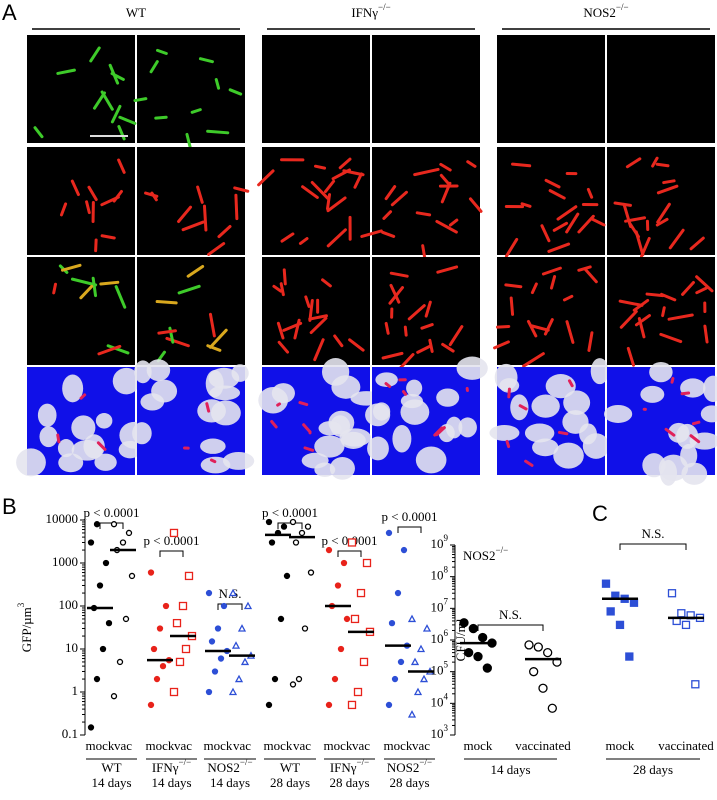  I want to click on y-axis-label-base: GFP/µm, so click(26, 629).